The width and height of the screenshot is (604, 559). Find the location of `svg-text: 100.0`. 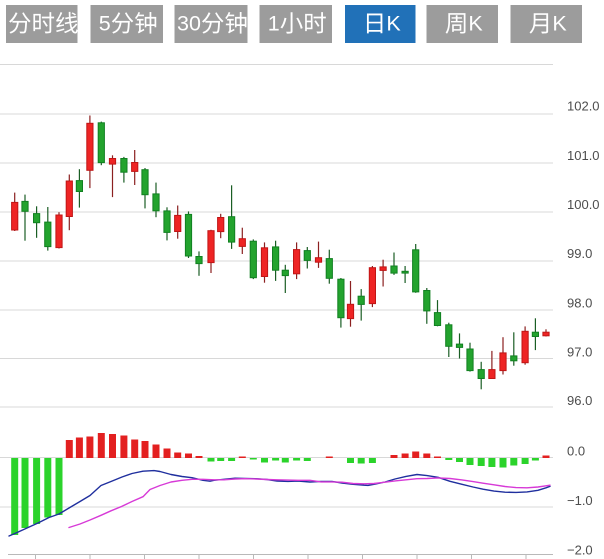

svg-text: 100.0 is located at coordinates (583, 204).